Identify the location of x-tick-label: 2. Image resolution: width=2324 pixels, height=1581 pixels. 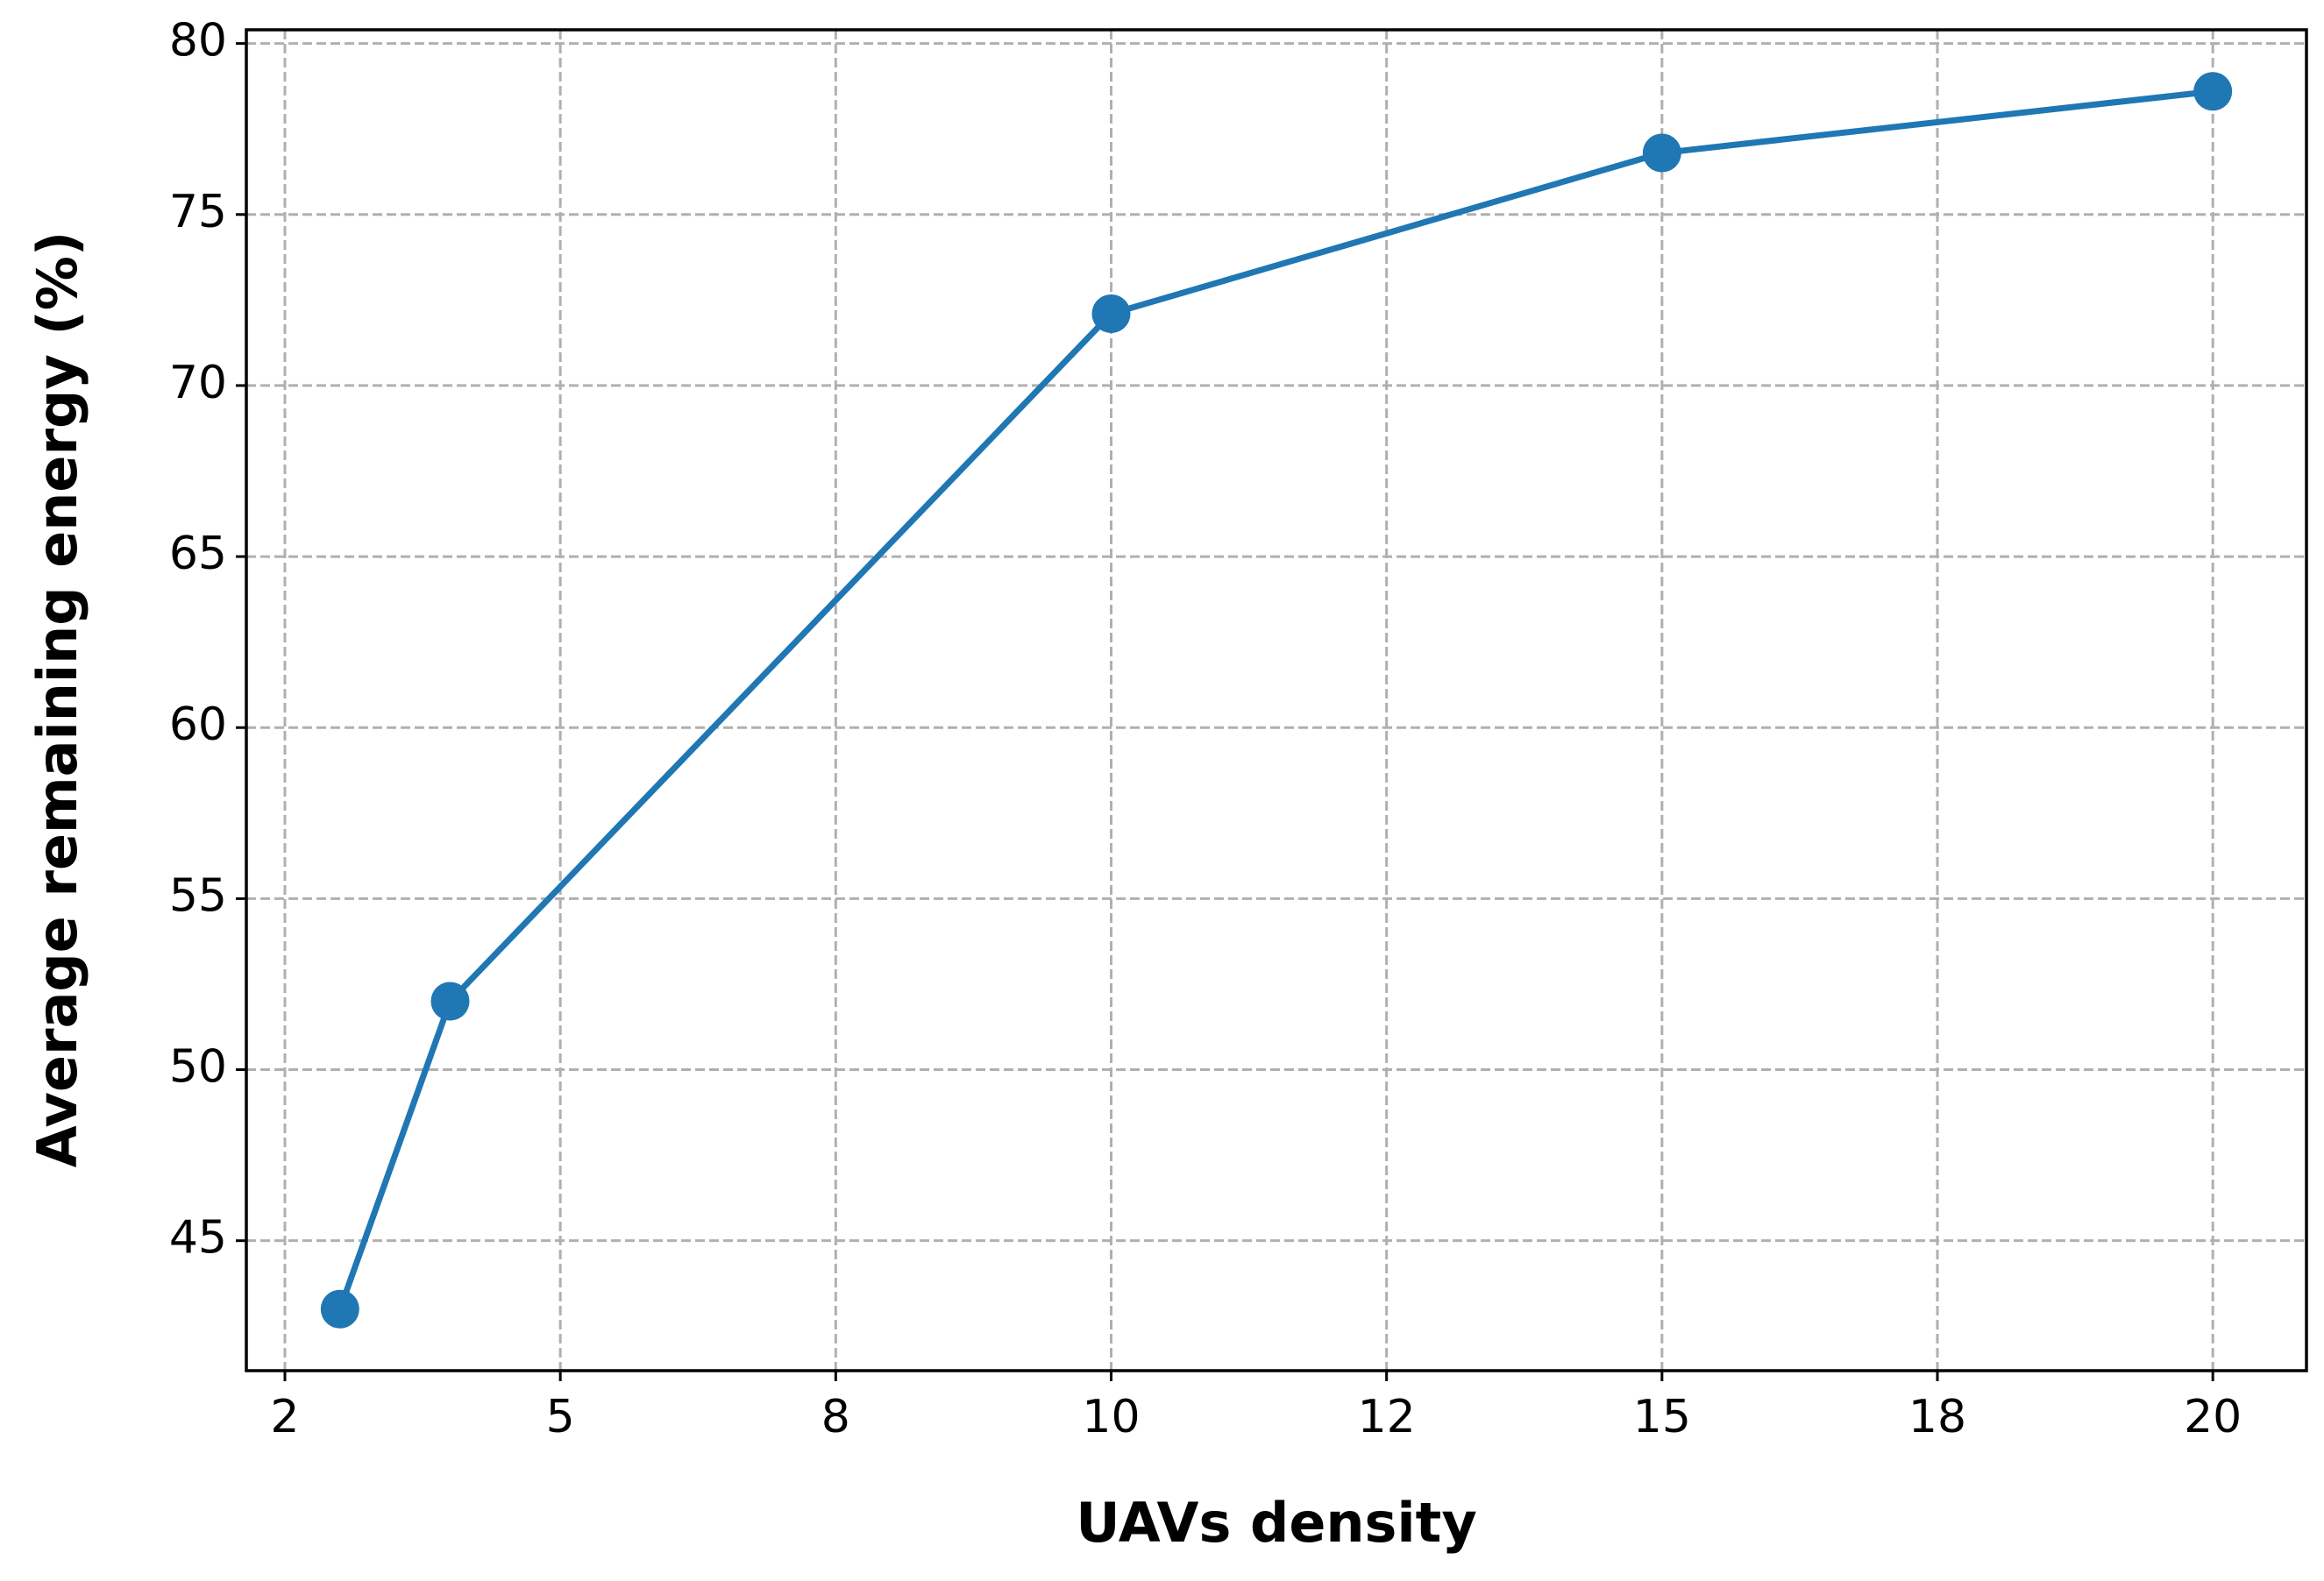
(284, 1417).